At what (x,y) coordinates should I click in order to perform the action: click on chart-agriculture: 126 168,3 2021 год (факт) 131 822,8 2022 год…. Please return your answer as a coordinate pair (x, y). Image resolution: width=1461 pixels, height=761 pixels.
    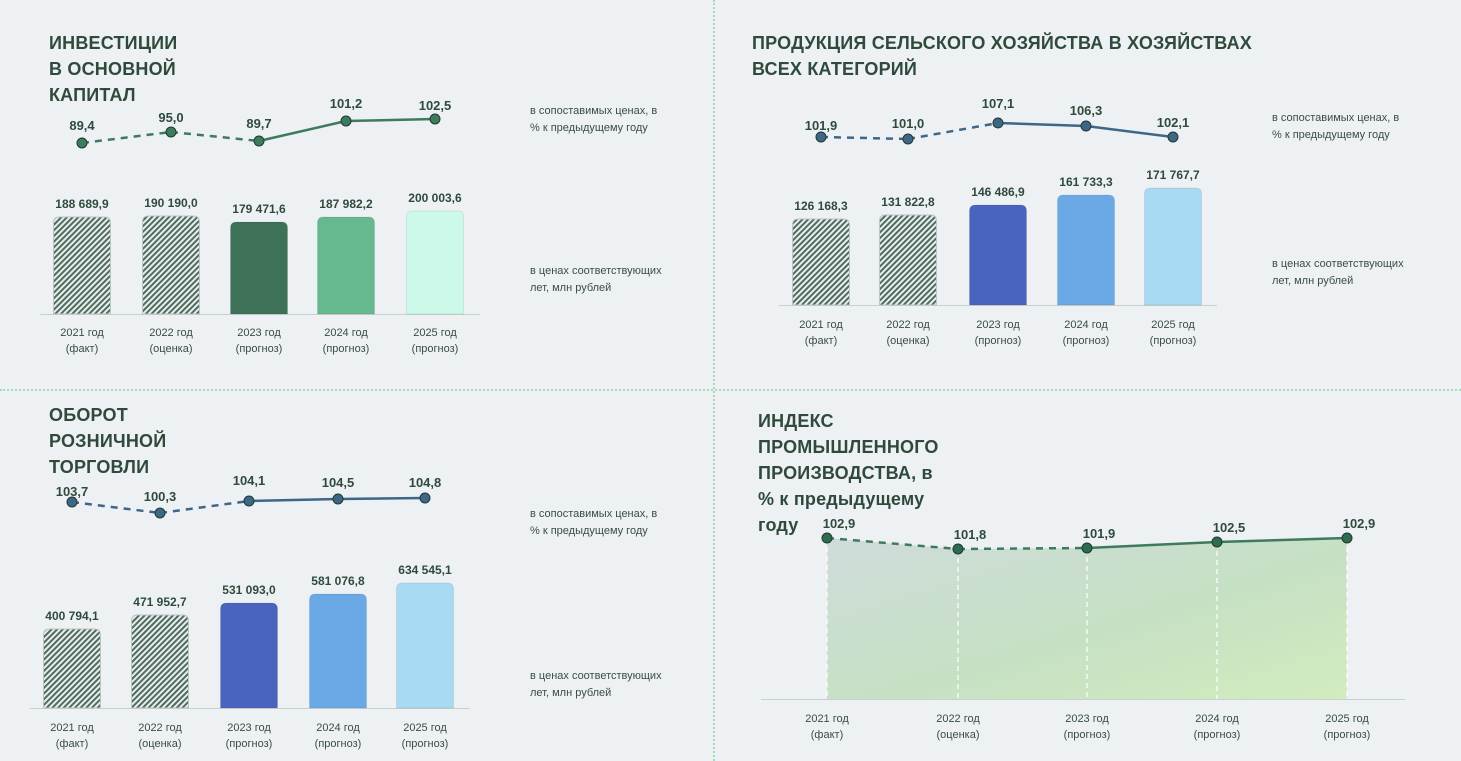
    Looking at the image, I should click on (998, 221).